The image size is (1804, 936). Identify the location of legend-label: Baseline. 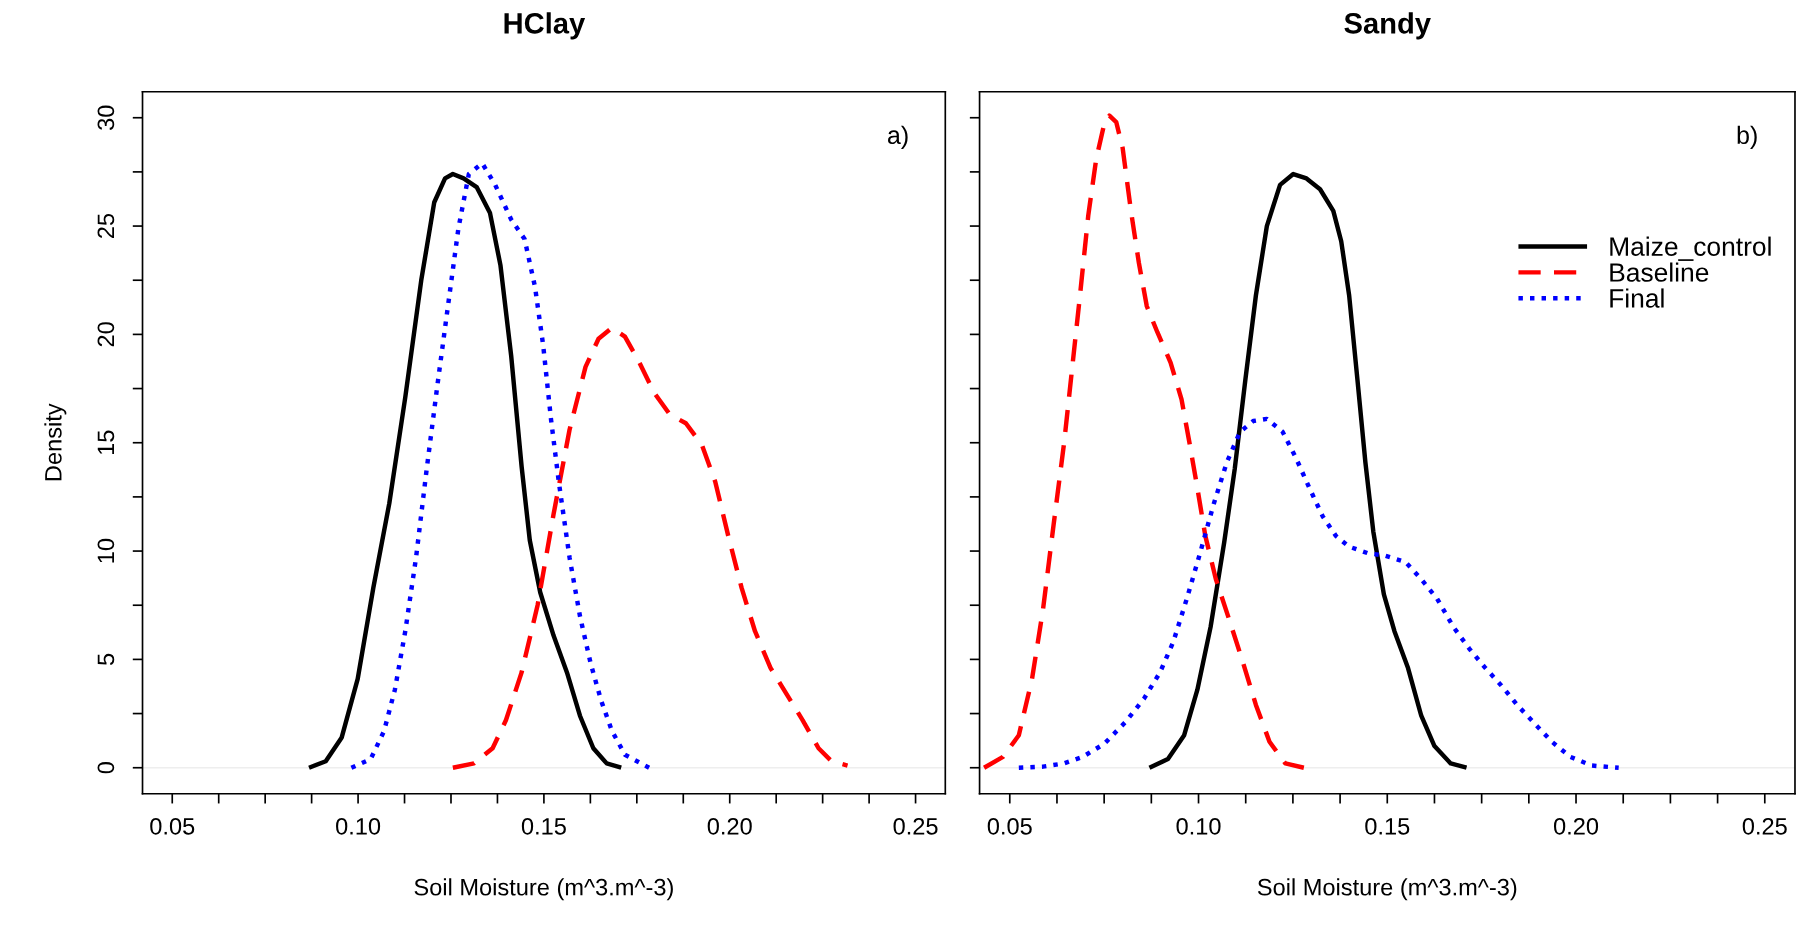
(1659, 272).